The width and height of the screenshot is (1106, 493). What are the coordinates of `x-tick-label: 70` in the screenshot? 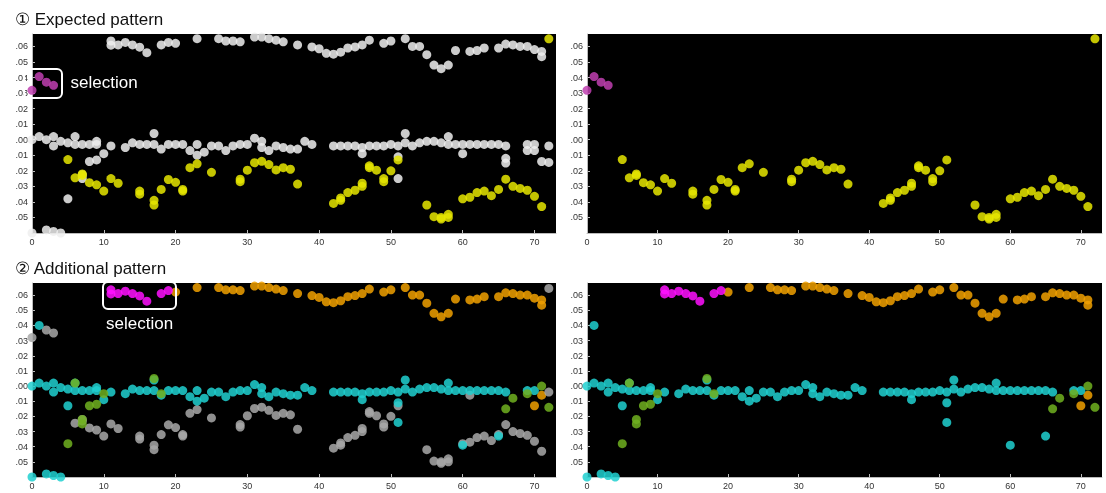 It's located at (1080, 485).